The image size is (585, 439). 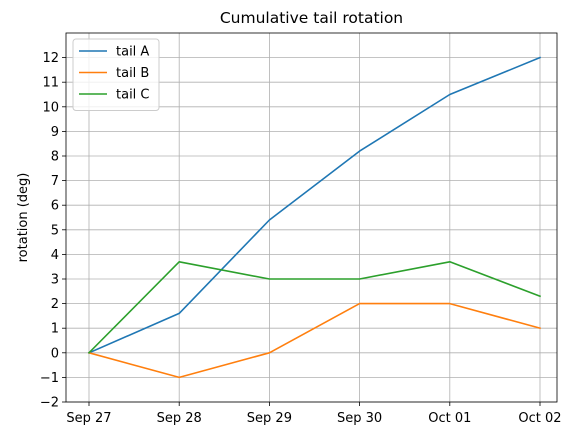 What do you see at coordinates (359, 418) in the screenshot?
I see `x-tick-label: Sep 30` at bounding box center [359, 418].